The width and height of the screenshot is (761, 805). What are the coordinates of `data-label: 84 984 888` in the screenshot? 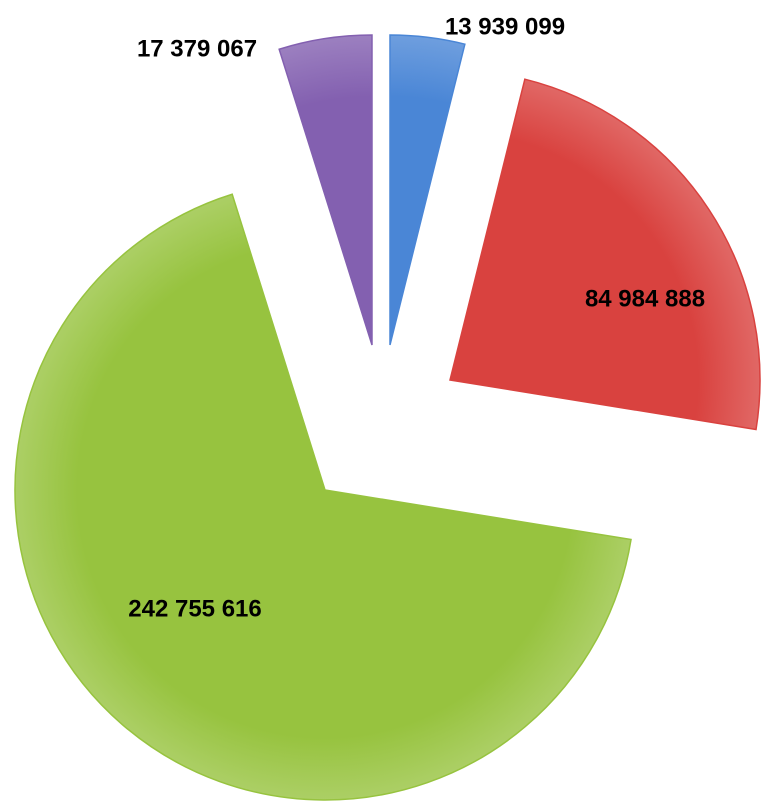 It's located at (645, 298).